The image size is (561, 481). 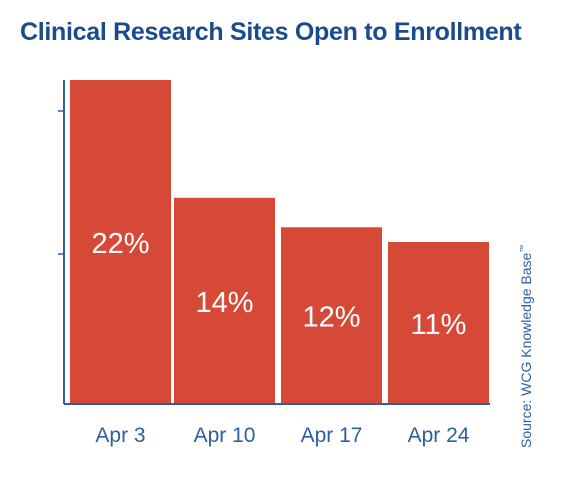 What do you see at coordinates (523, 248) in the screenshot?
I see `trademark-mark: ™` at bounding box center [523, 248].